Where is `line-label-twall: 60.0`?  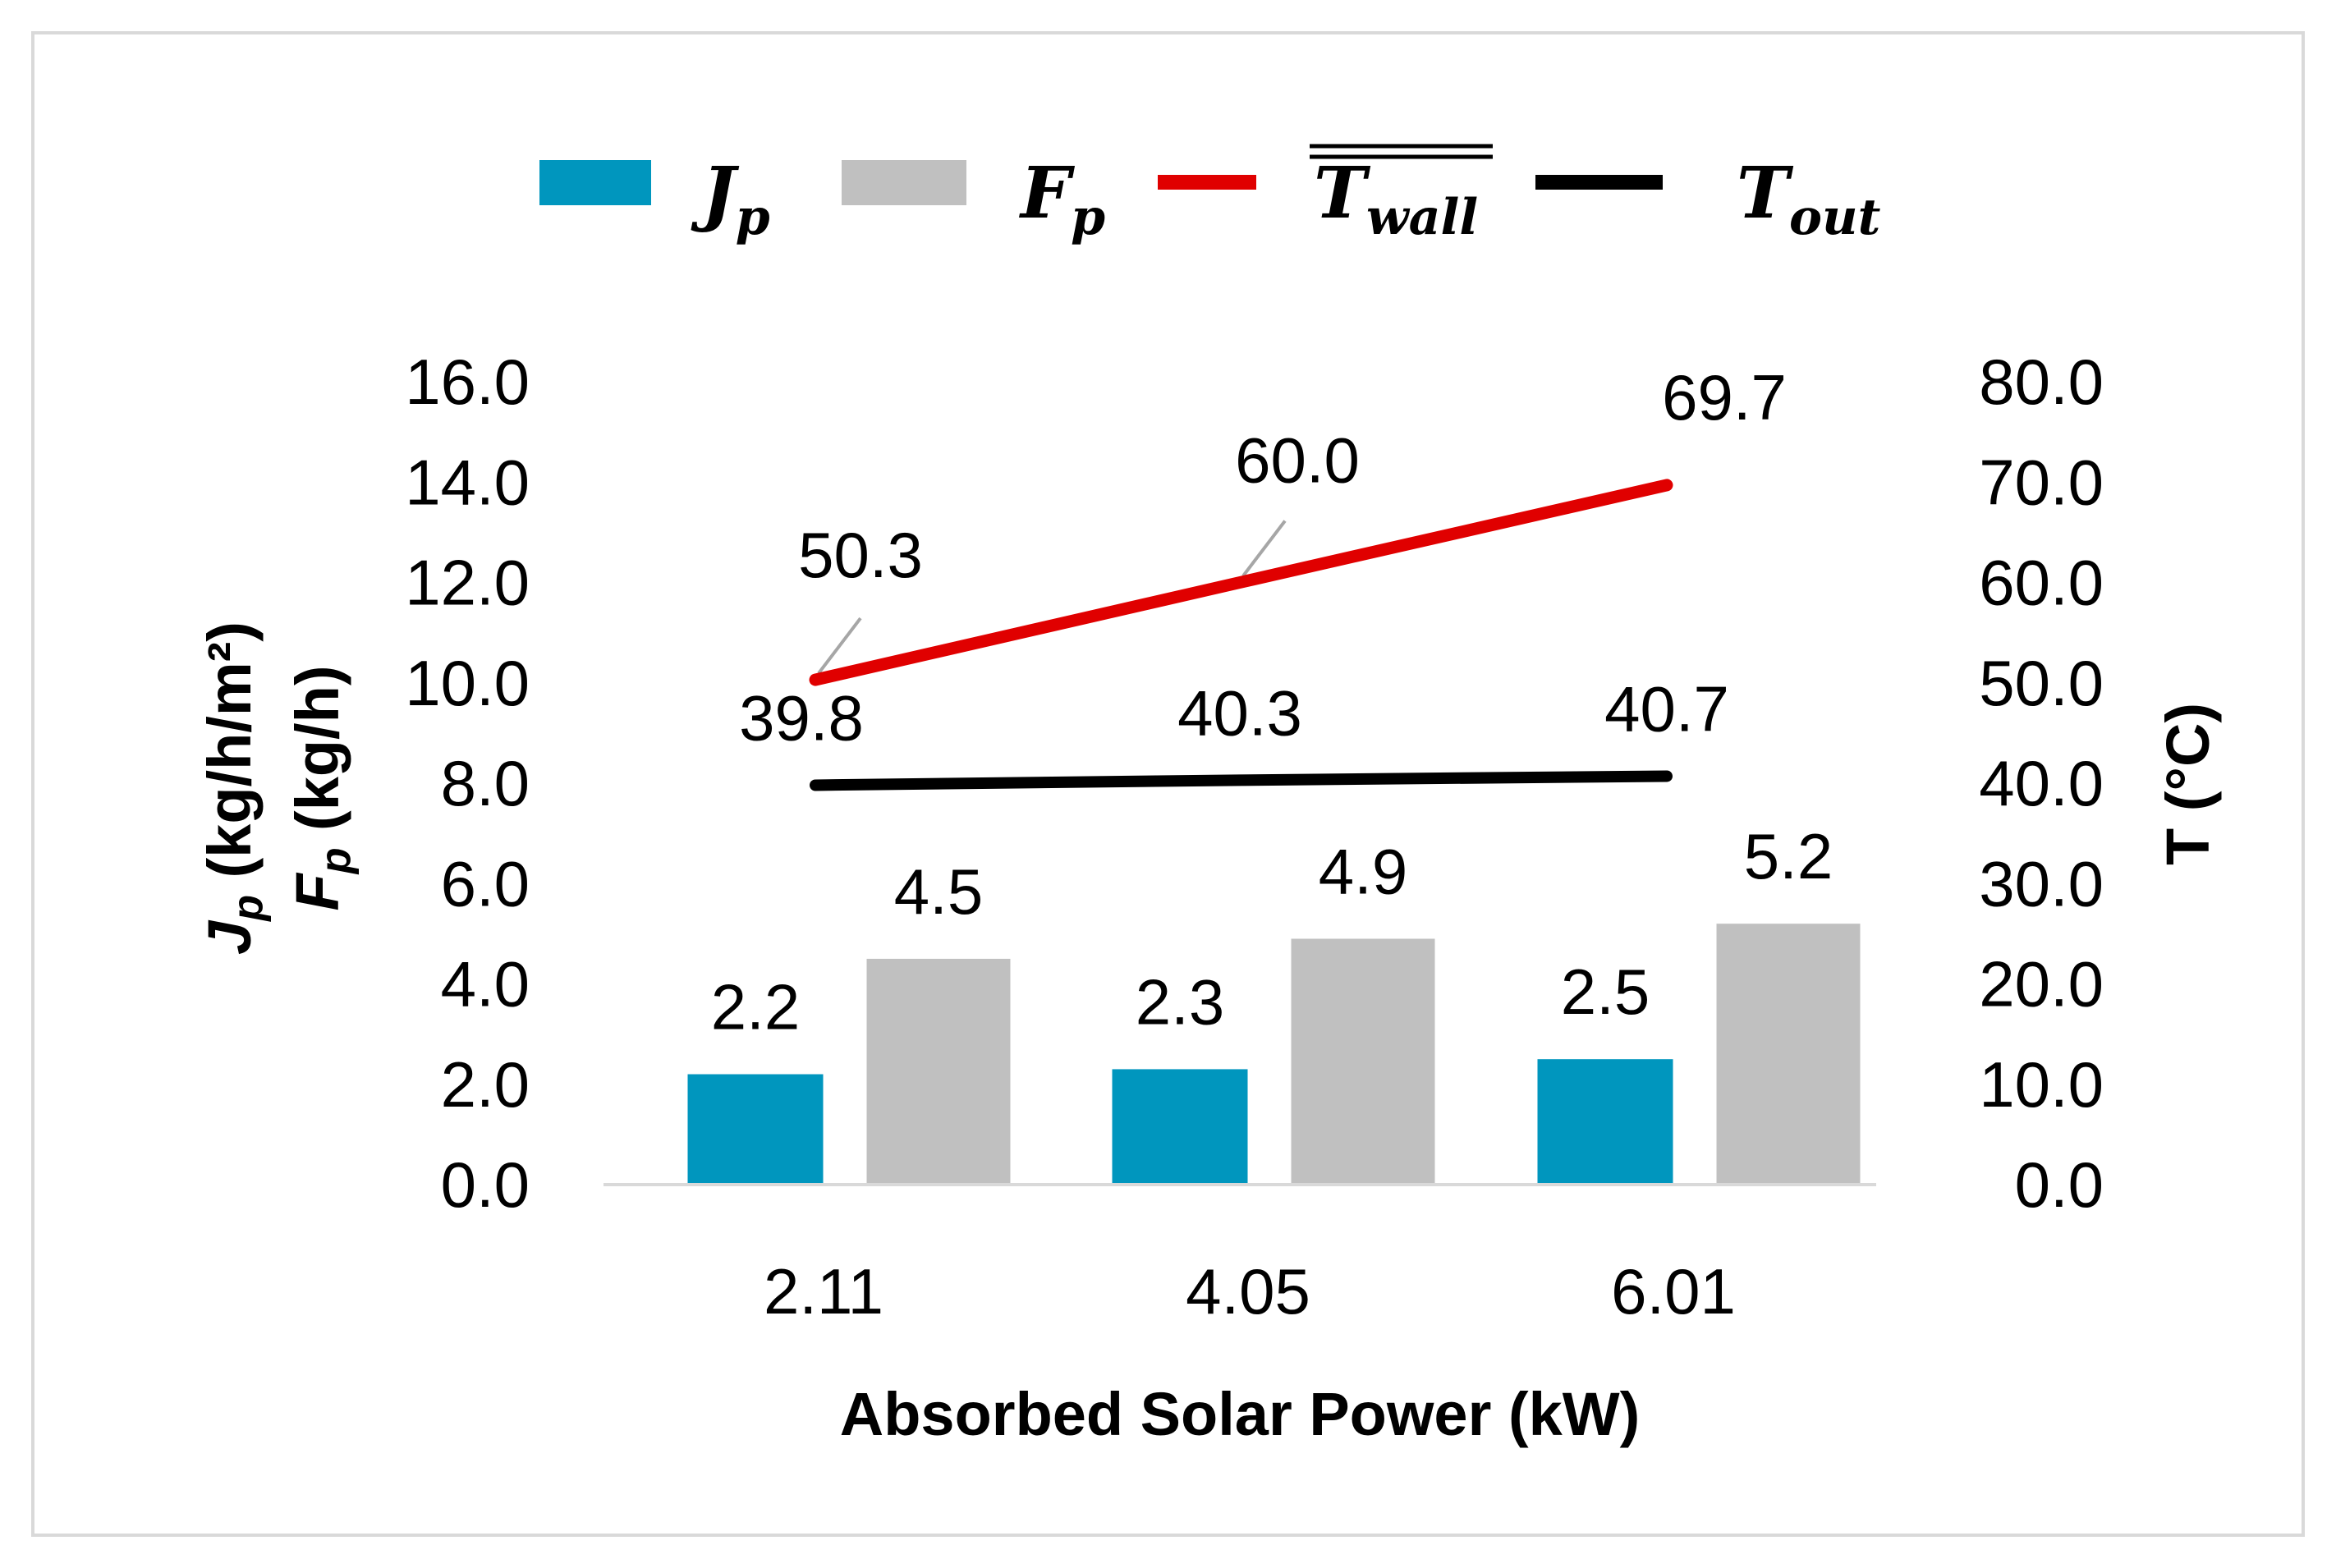 line-label-twall: 60.0 is located at coordinates (1297, 460).